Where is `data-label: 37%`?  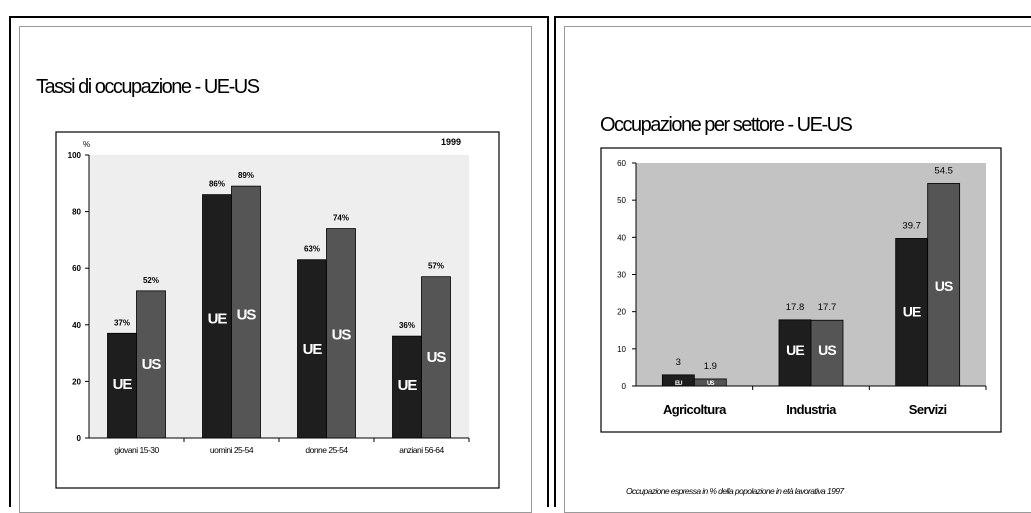 data-label: 37% is located at coordinates (122, 322).